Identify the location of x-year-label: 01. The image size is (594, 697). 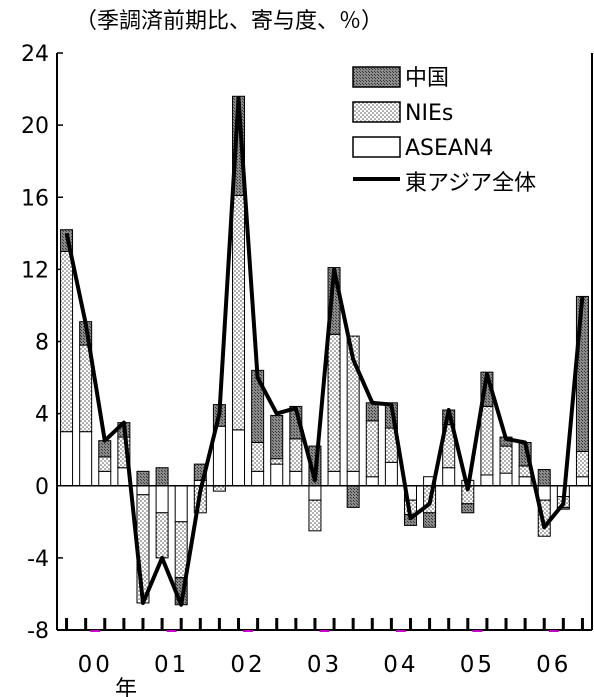
(171, 665).